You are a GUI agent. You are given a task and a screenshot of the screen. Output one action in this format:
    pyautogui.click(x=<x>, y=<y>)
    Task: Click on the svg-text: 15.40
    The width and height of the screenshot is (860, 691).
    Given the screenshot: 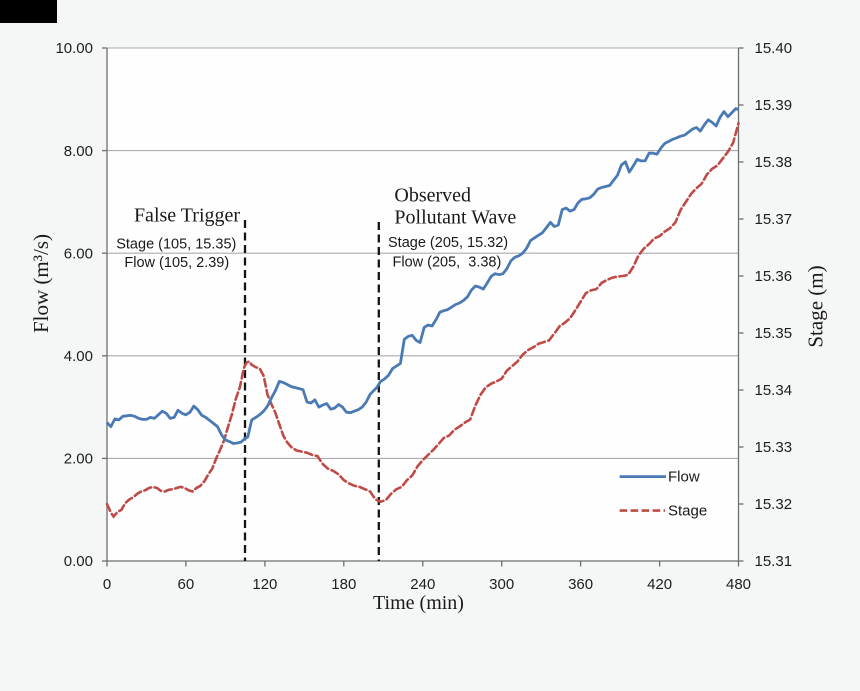 What is the action you would take?
    pyautogui.click(x=774, y=48)
    